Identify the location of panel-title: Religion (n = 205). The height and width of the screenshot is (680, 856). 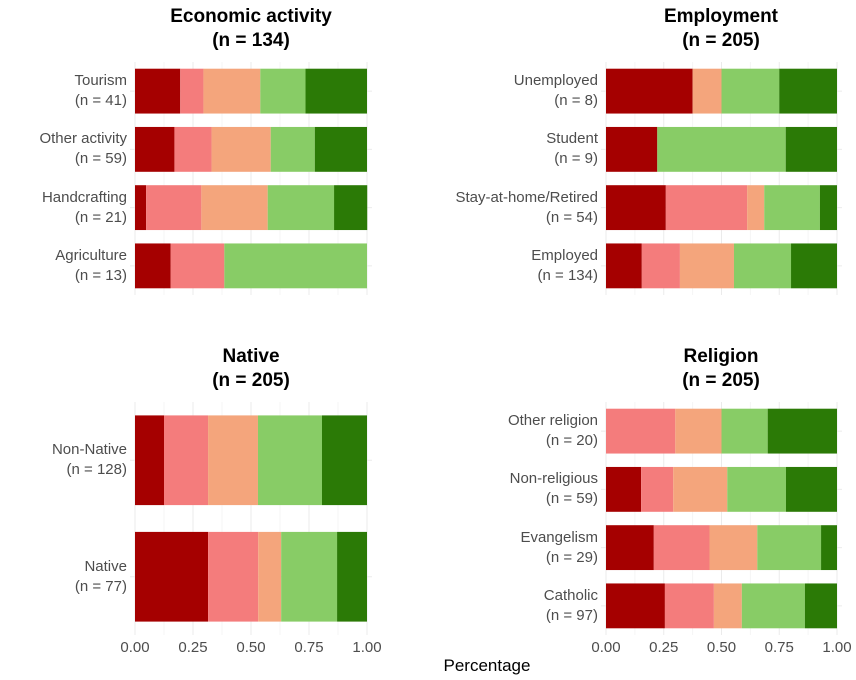
(721, 368).